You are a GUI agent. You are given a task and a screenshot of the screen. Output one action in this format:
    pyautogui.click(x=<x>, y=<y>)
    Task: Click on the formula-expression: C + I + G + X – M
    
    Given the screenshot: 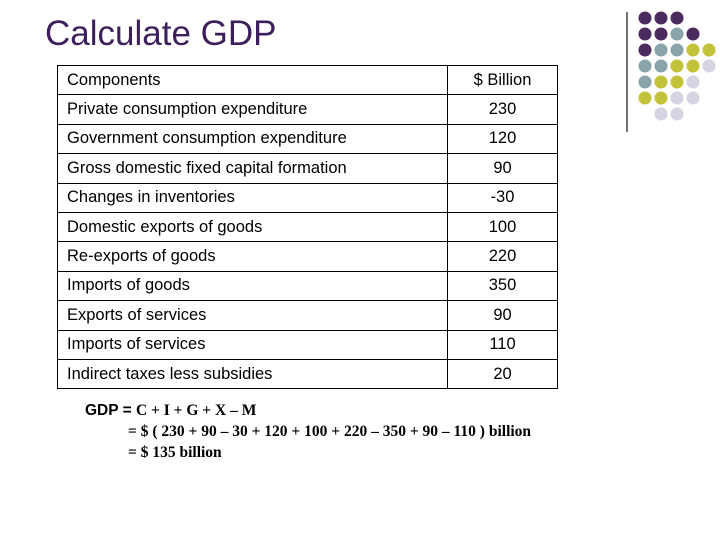 What is the action you would take?
    pyautogui.click(x=196, y=410)
    